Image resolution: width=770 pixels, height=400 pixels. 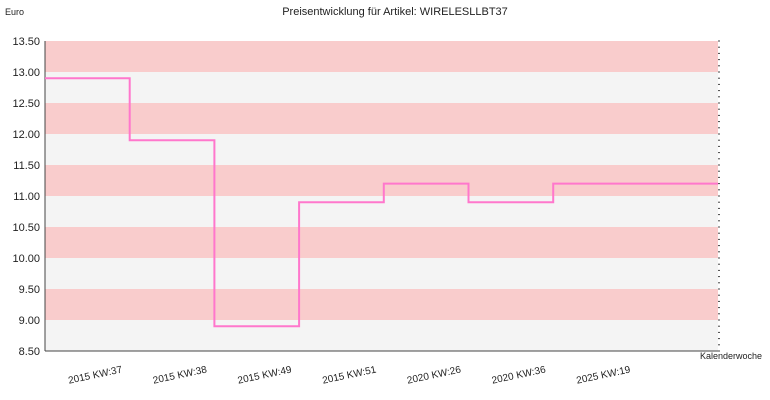 What do you see at coordinates (434, 375) in the screenshot?
I see `x-tick-label: 2020 KW:26` at bounding box center [434, 375].